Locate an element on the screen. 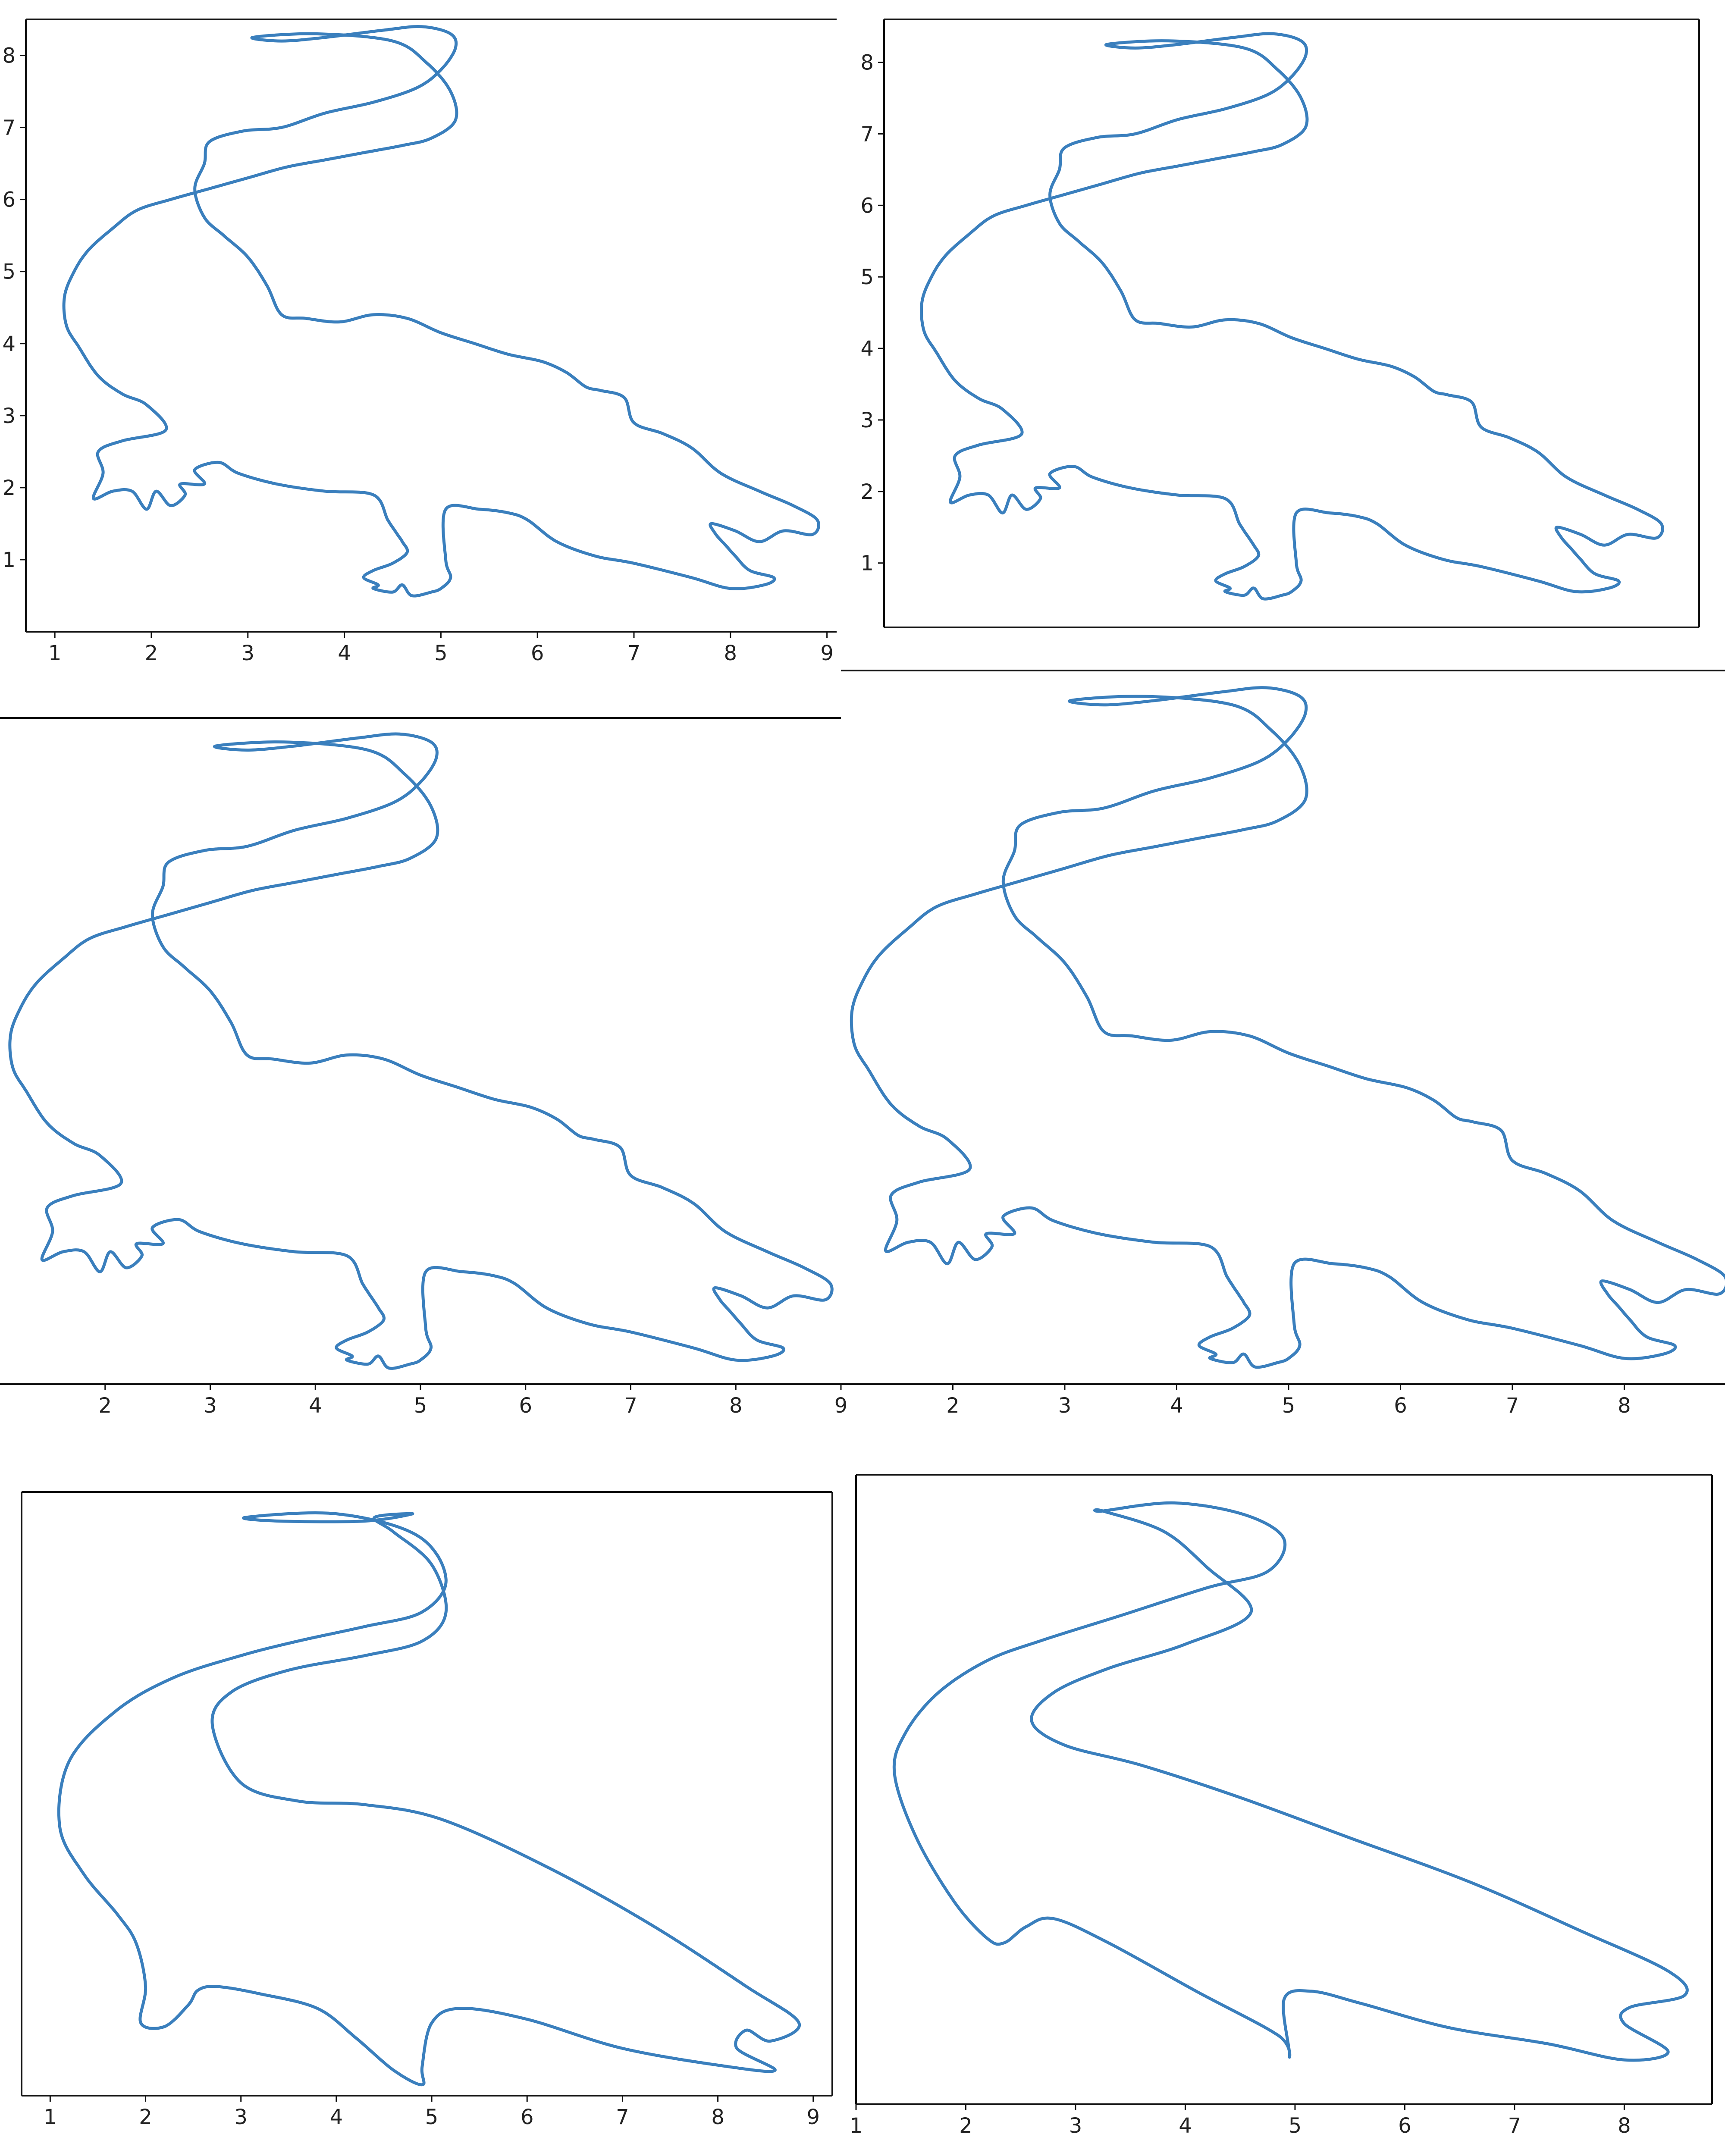 The height and width of the screenshot is (2156, 1725). panel-1: 1 2 3 4 5 6 7 8 9 1 2 3 4 5 6 7 8 is located at coordinates (420, 342).